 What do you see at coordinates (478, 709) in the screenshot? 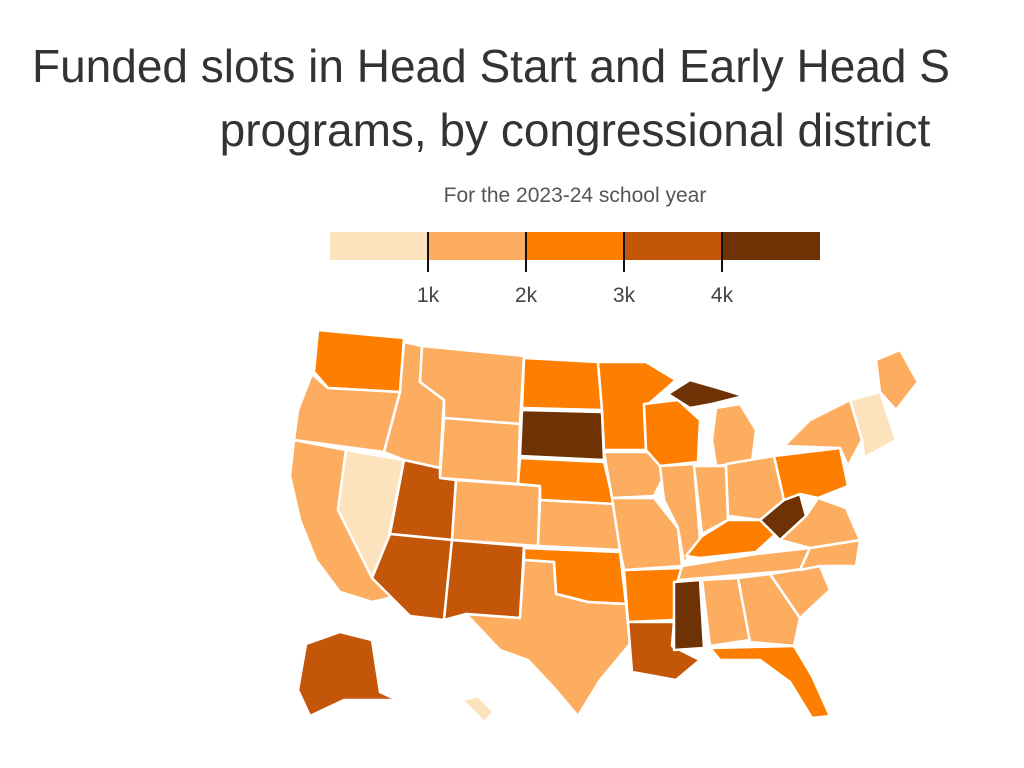
I see `state-hawaii` at bounding box center [478, 709].